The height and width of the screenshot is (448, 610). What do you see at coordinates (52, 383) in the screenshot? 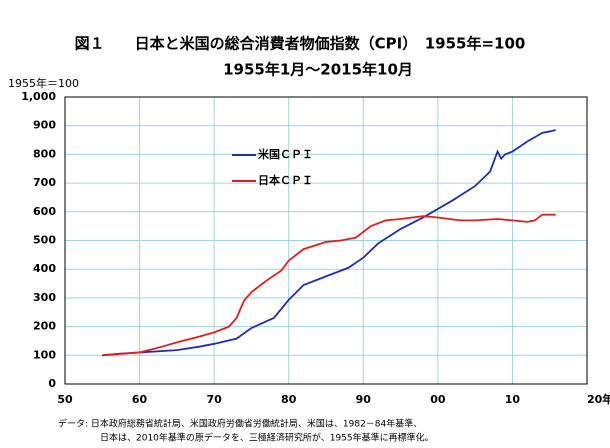
I see `y-tick-label: 0` at bounding box center [52, 383].